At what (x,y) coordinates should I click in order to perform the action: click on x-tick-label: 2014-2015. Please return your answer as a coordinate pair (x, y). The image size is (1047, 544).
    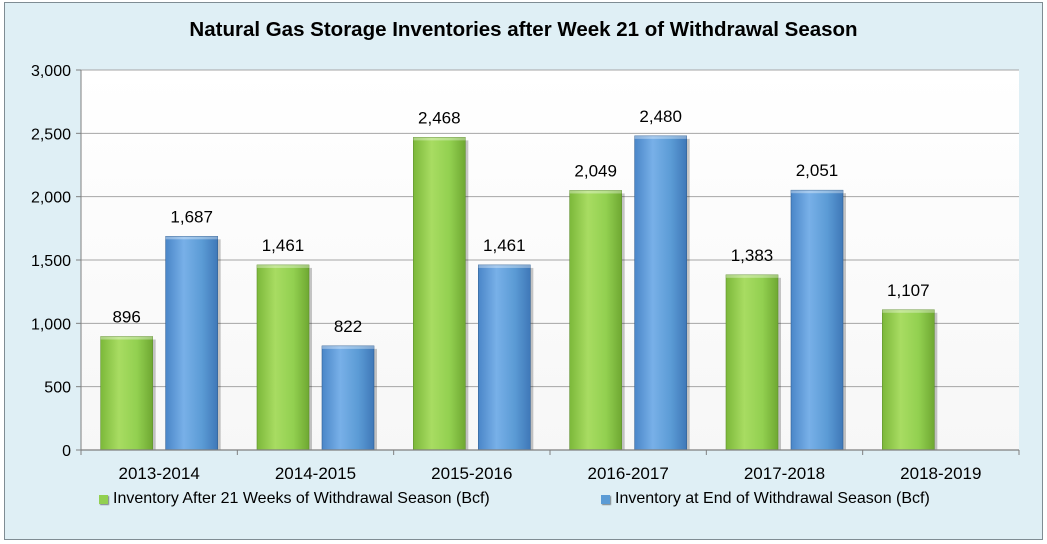
    Looking at the image, I should click on (315, 473).